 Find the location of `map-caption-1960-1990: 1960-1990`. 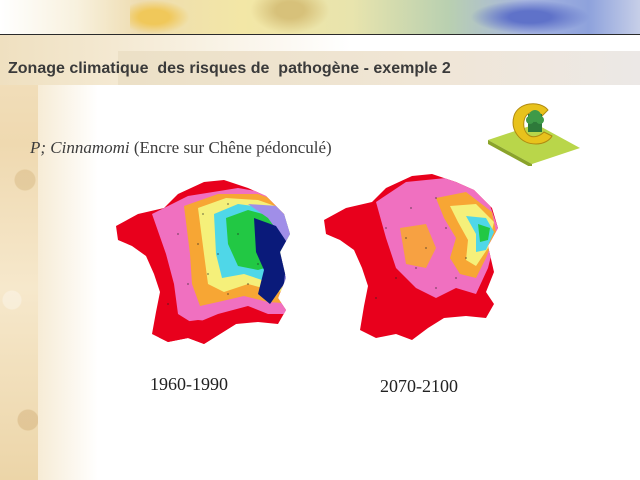

map-caption-1960-1990: 1960-1990 is located at coordinates (189, 384).